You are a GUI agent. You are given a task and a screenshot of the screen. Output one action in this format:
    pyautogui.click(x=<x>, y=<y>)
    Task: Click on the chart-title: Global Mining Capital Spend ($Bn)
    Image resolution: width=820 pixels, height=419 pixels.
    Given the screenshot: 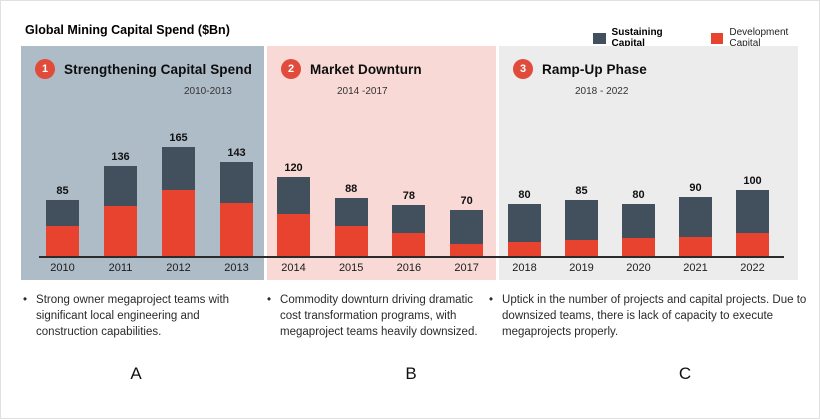 What is the action you would take?
    pyautogui.click(x=127, y=30)
    